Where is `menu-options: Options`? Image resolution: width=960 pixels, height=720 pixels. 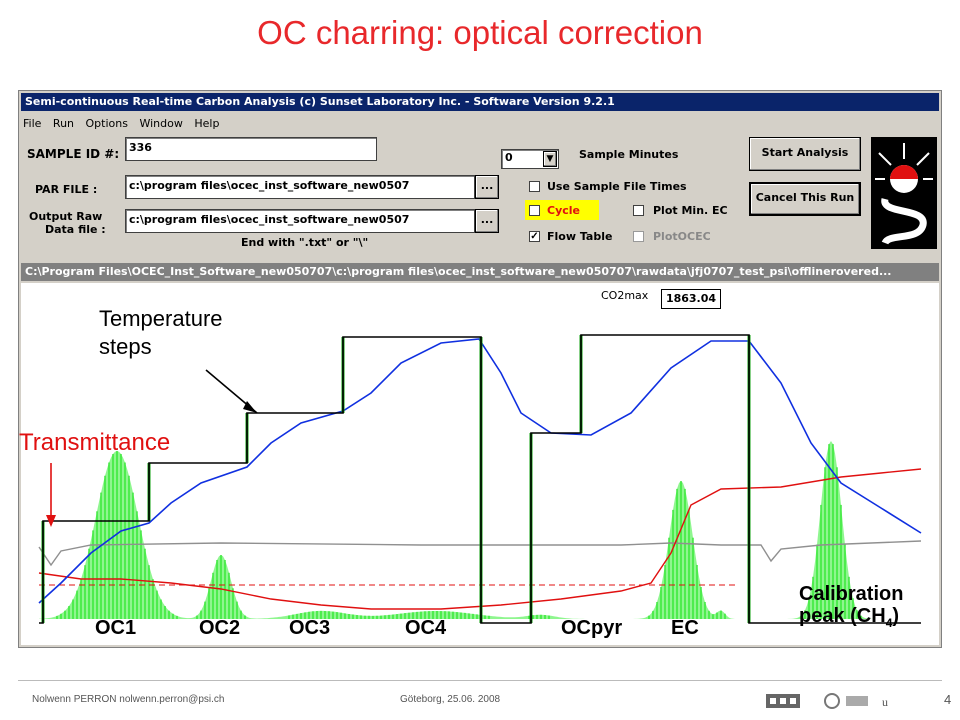
menu-options: Options is located at coordinates (106, 123).